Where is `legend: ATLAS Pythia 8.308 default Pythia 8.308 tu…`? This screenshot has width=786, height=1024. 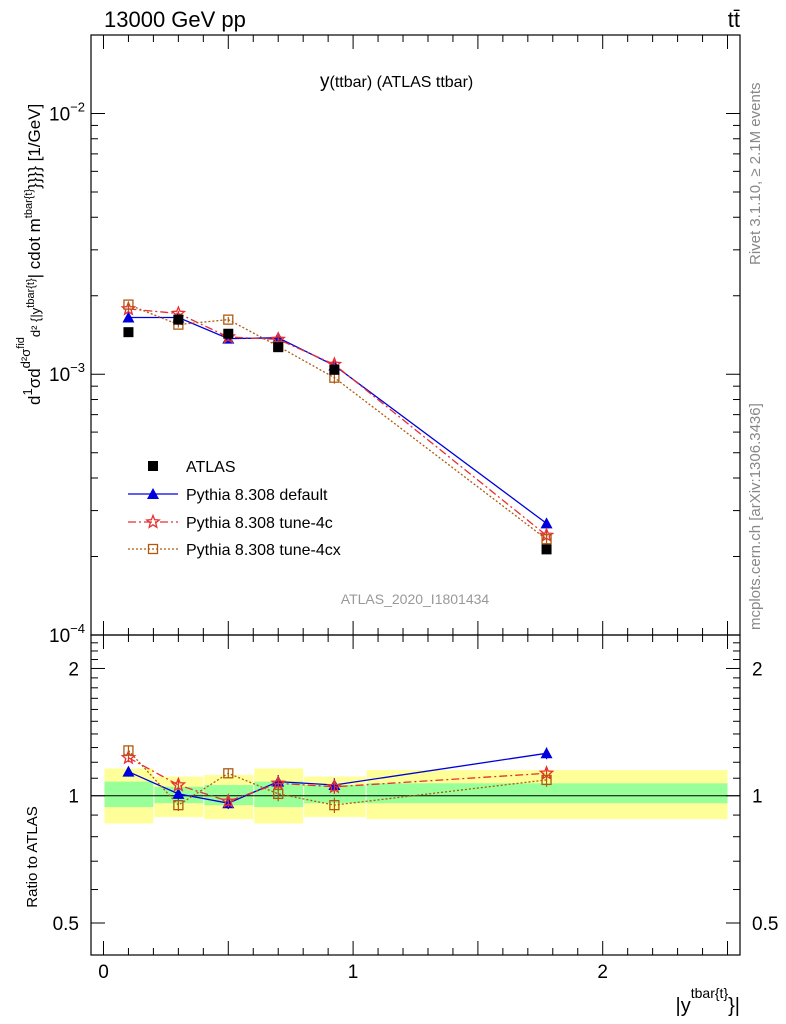
legend: ATLAS Pythia 8.308 default Pythia 8.308 tu… is located at coordinates (234, 509).